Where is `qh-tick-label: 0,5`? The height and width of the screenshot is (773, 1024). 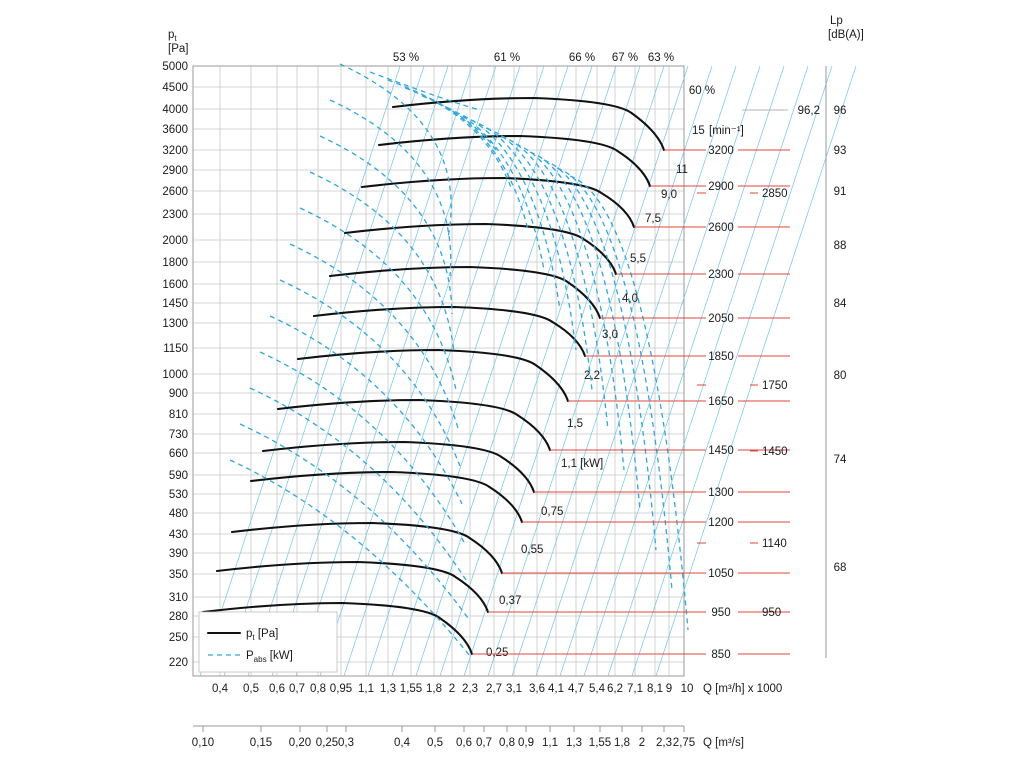
qh-tick-label: 0,5 is located at coordinates (251, 689).